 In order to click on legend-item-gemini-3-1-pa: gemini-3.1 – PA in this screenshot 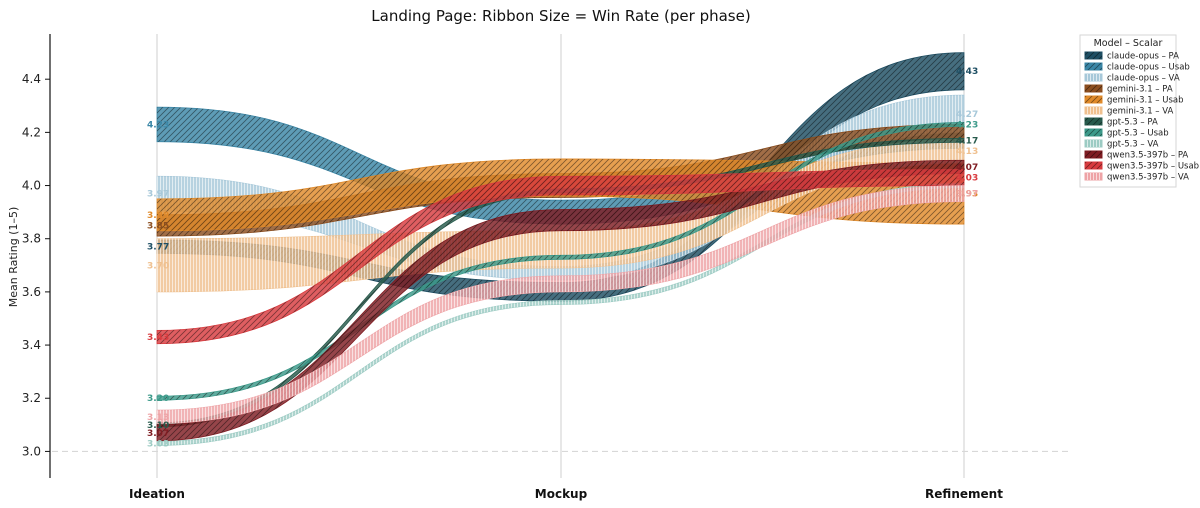, I will do `click(1128, 89)`.